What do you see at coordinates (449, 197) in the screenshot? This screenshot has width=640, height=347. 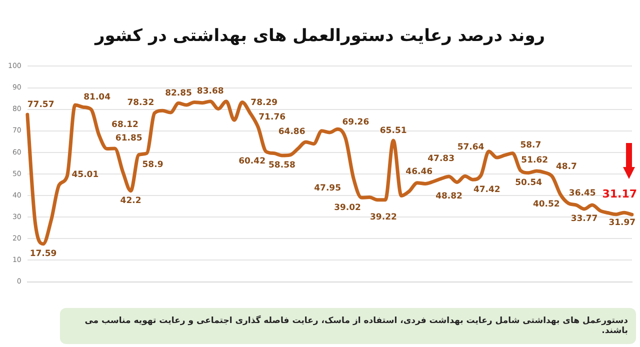 I see `data-label: 48.82` at bounding box center [449, 197].